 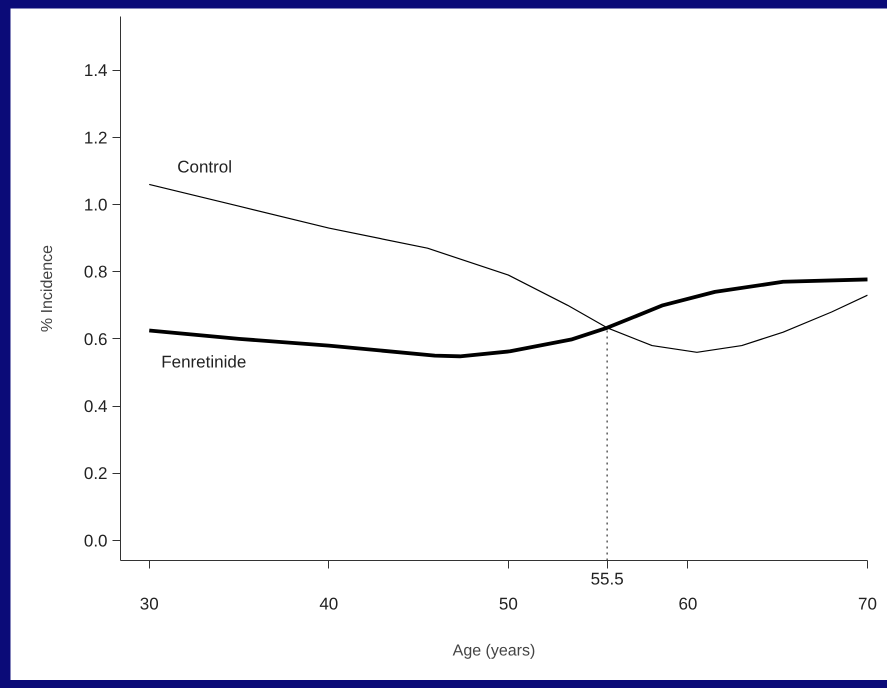 I want to click on y-tick-label: 0.2, so click(x=96, y=474).